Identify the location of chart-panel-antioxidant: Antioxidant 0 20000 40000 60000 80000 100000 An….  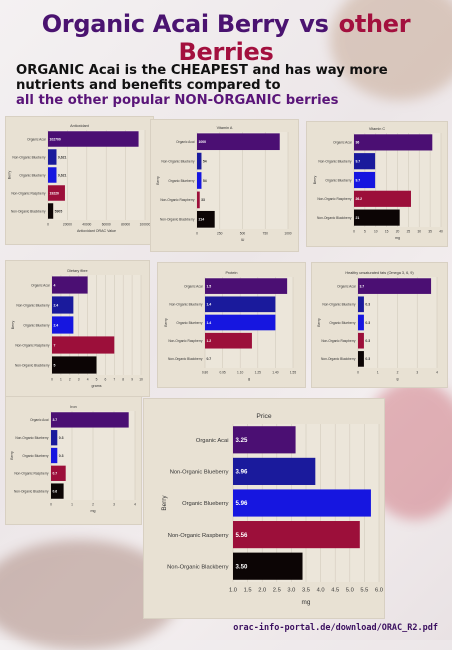
(79, 180).